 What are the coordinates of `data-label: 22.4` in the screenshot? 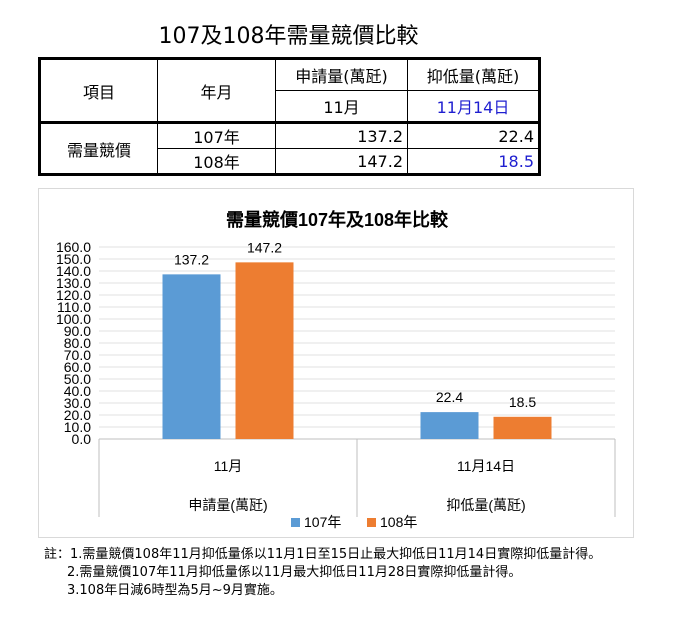 It's located at (449, 397).